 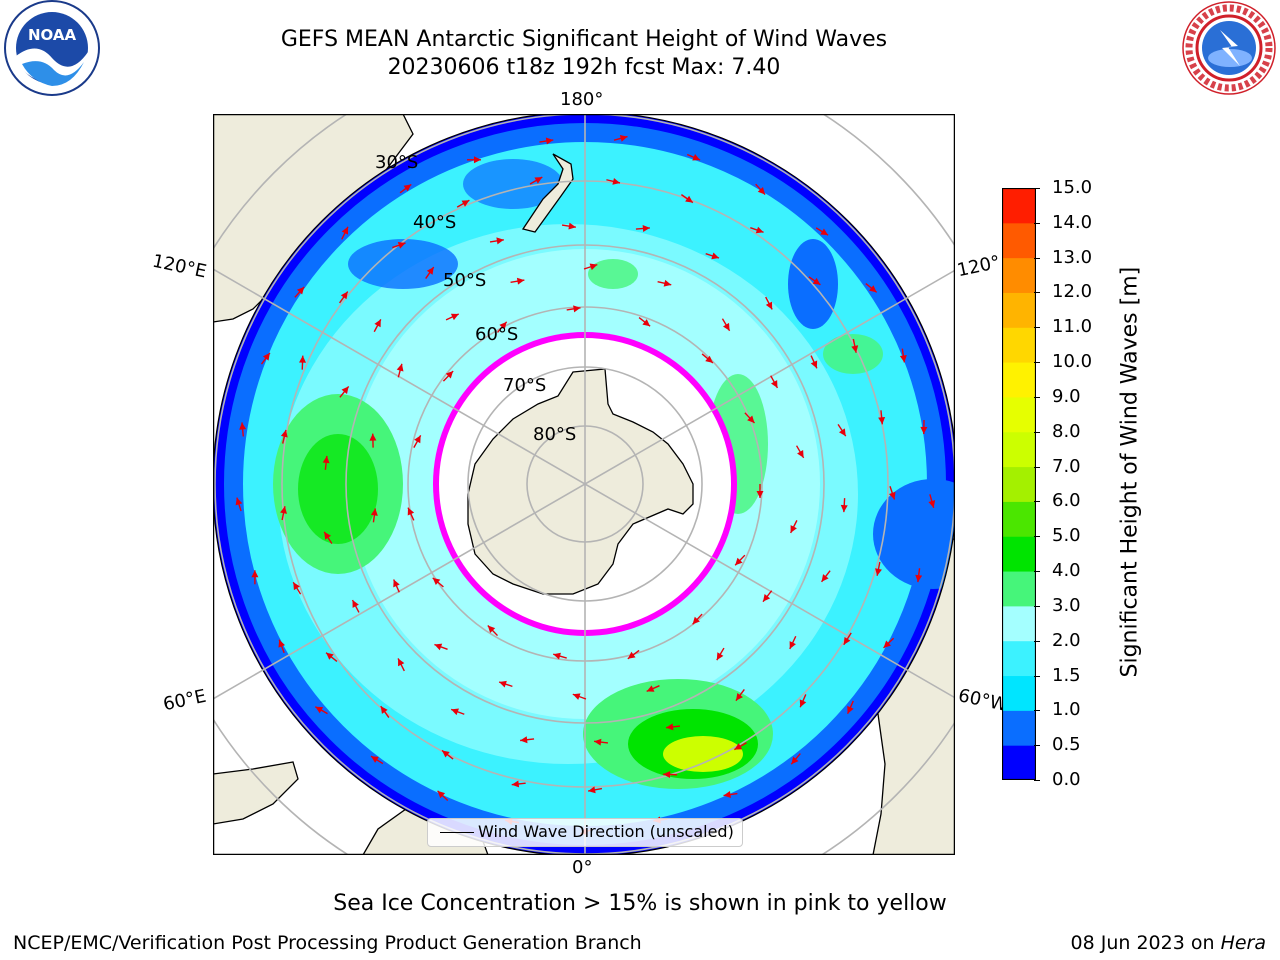 I want to click on colorbar-tick-label: 2.0, so click(x=1066, y=640).